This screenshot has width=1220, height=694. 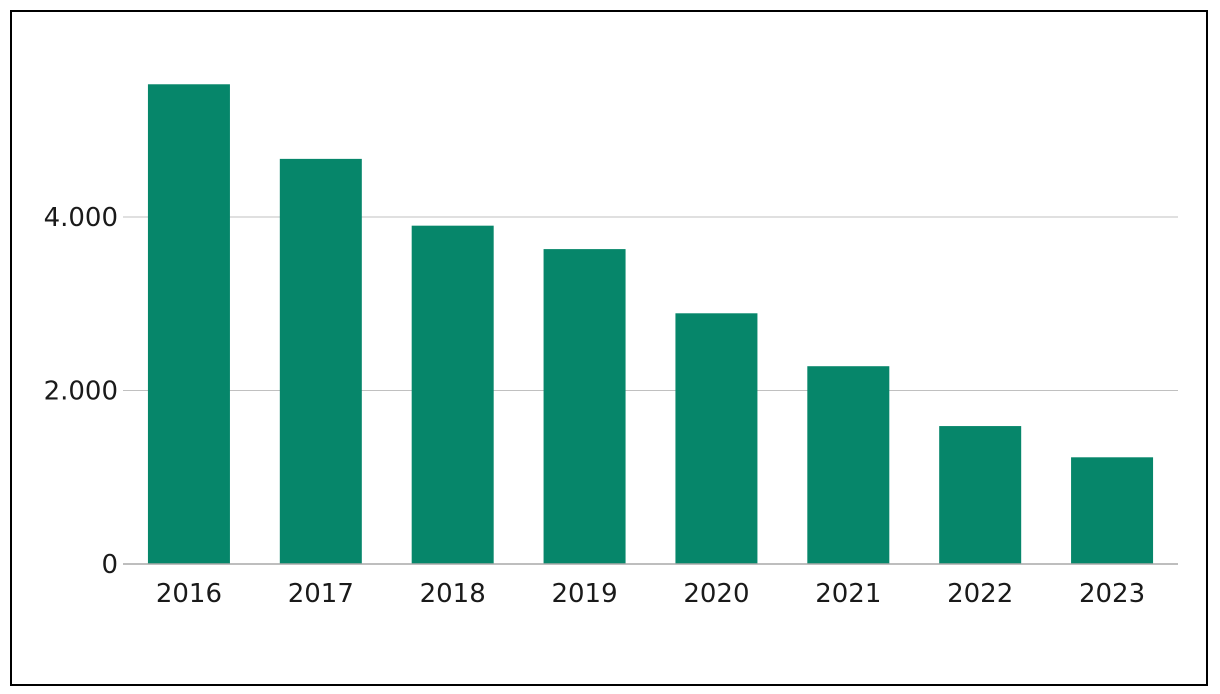 I want to click on y-tick-label: 0, so click(x=109, y=565).